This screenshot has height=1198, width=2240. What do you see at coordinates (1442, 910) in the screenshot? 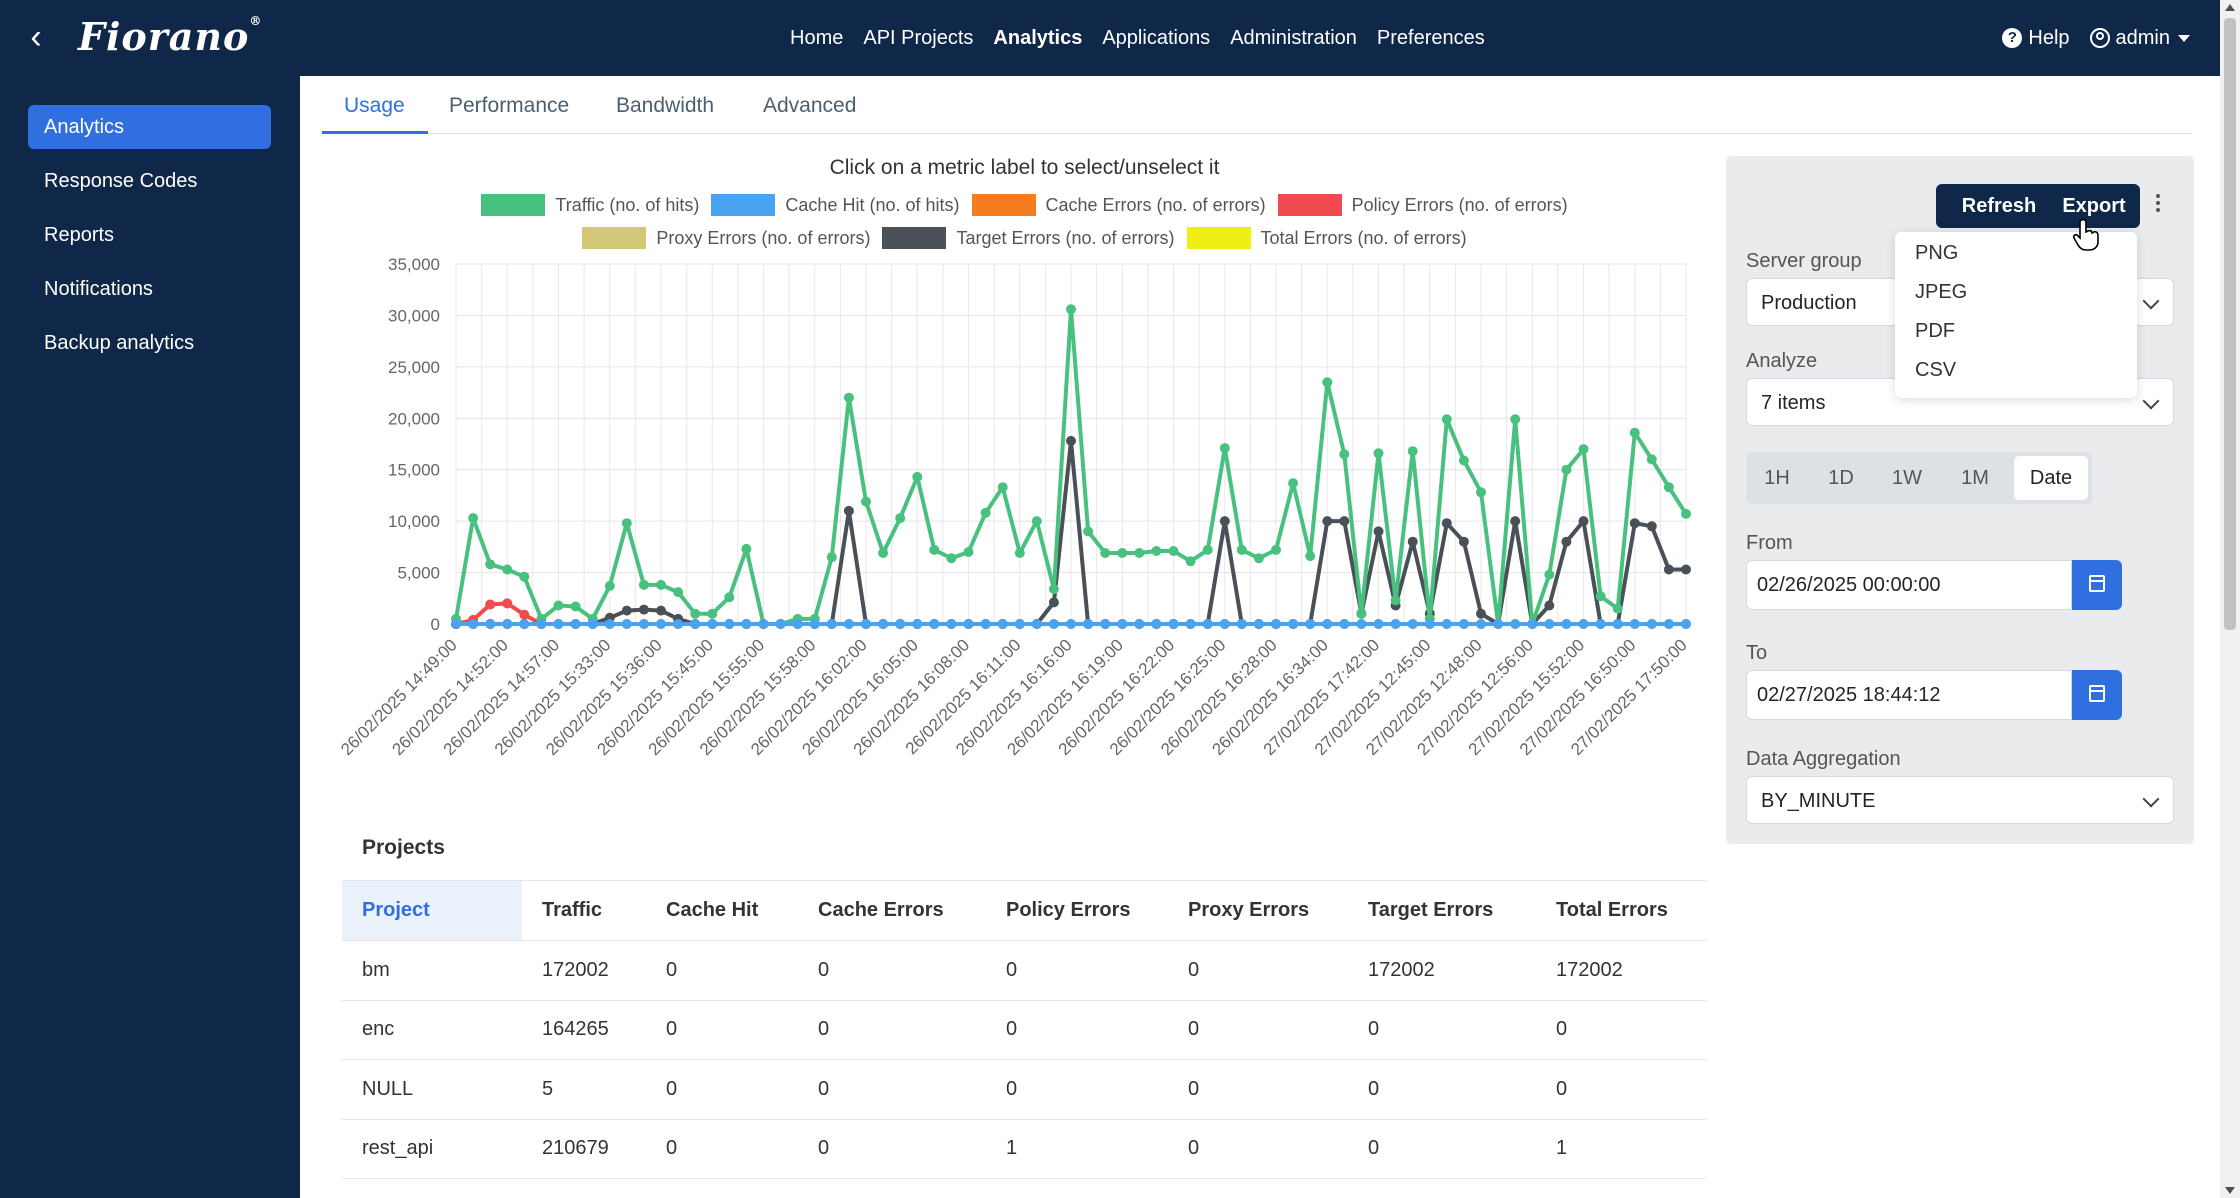
I see `column-header: Target Errors` at bounding box center [1442, 910].